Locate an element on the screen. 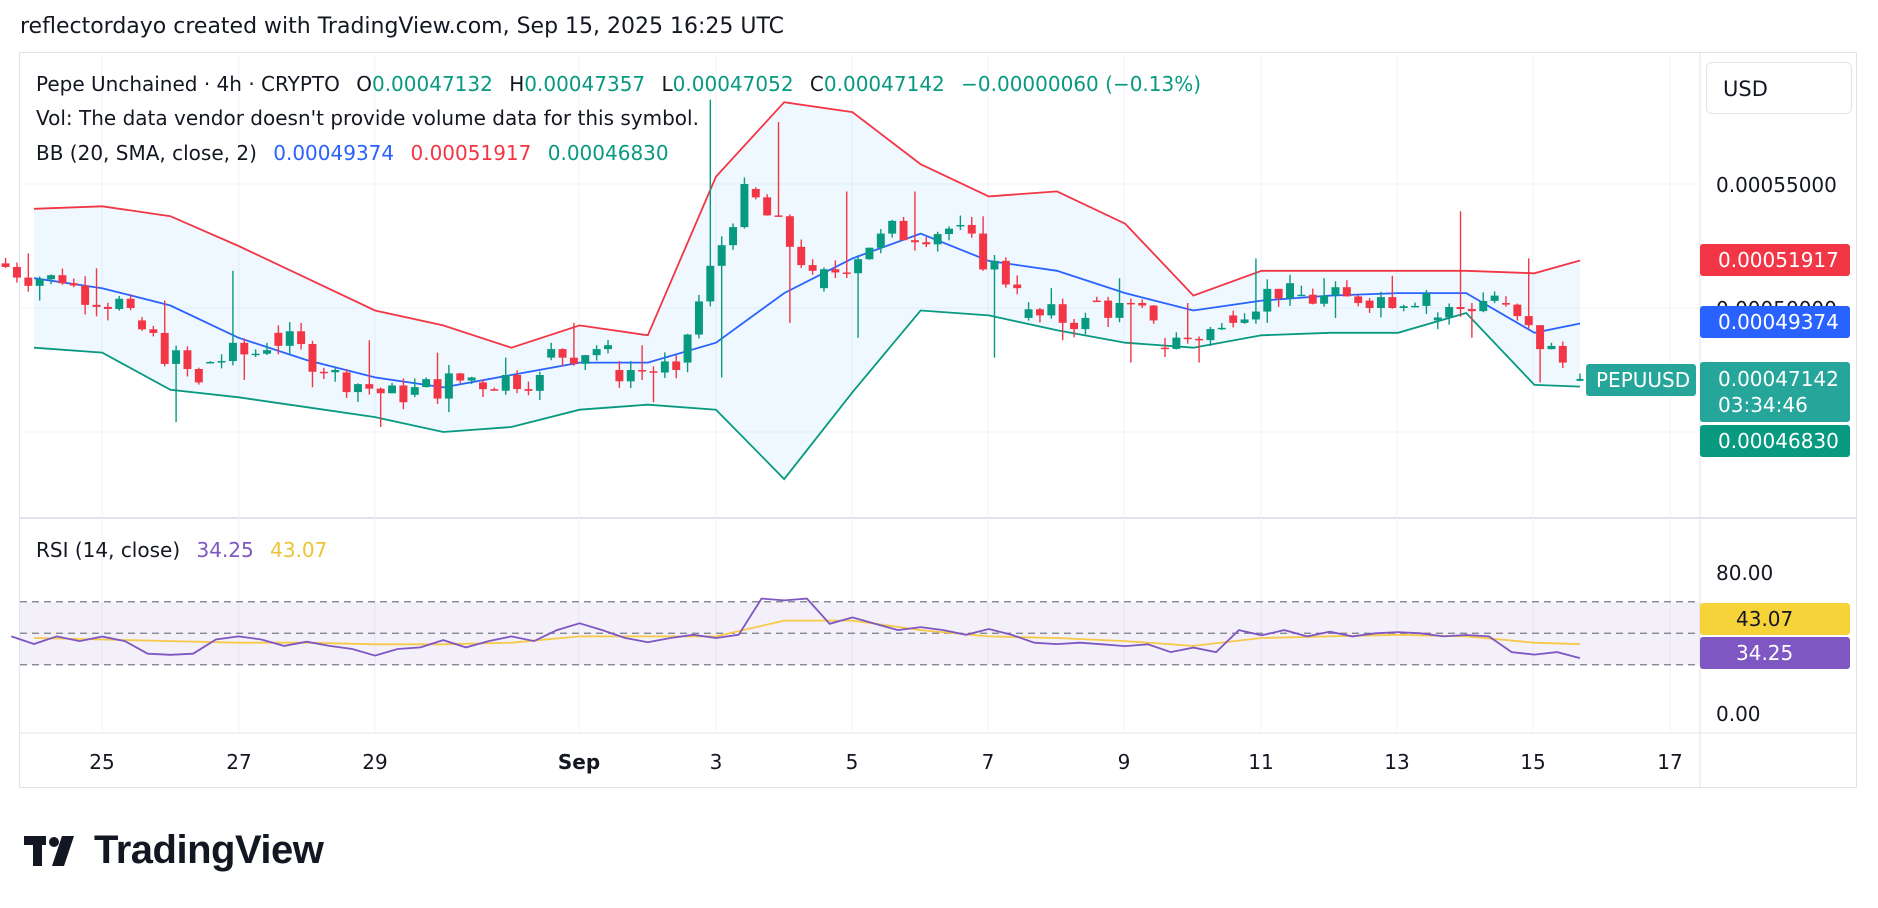 Image resolution: width=1878 pixels, height=908 pixels. currency-selector: USD is located at coordinates (1779, 88).